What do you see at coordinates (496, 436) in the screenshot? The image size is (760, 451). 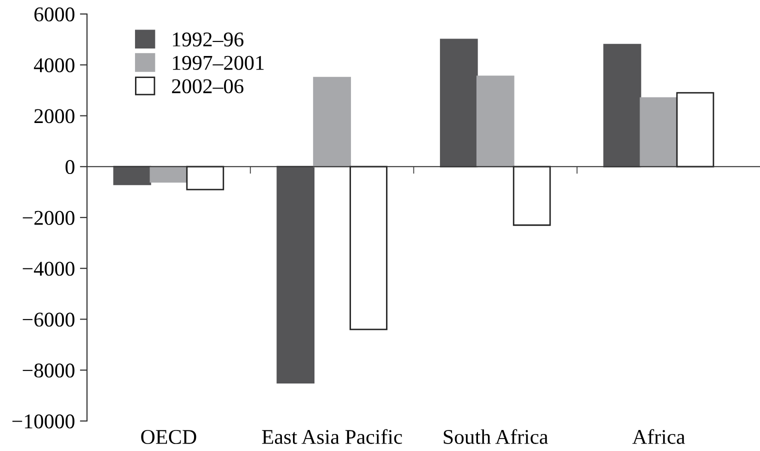 I see `x-tick-label: South Africa` at bounding box center [496, 436].